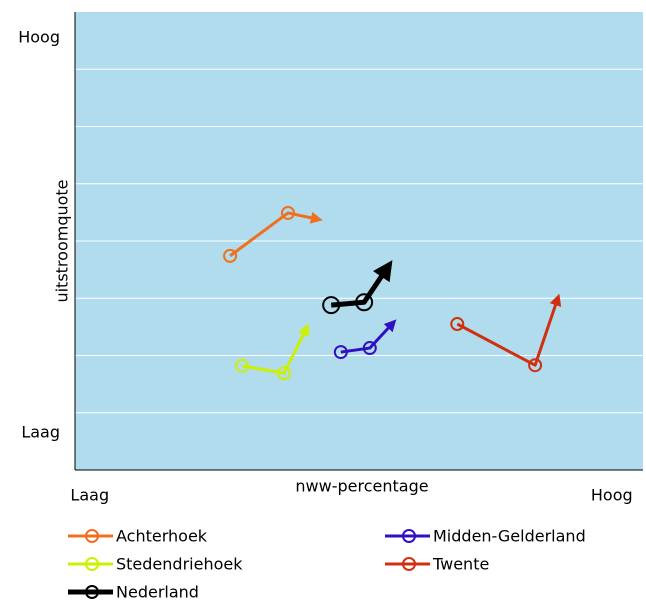 This screenshot has height=600, width=646. I want to click on x-tick-label: Laag, so click(89, 495).